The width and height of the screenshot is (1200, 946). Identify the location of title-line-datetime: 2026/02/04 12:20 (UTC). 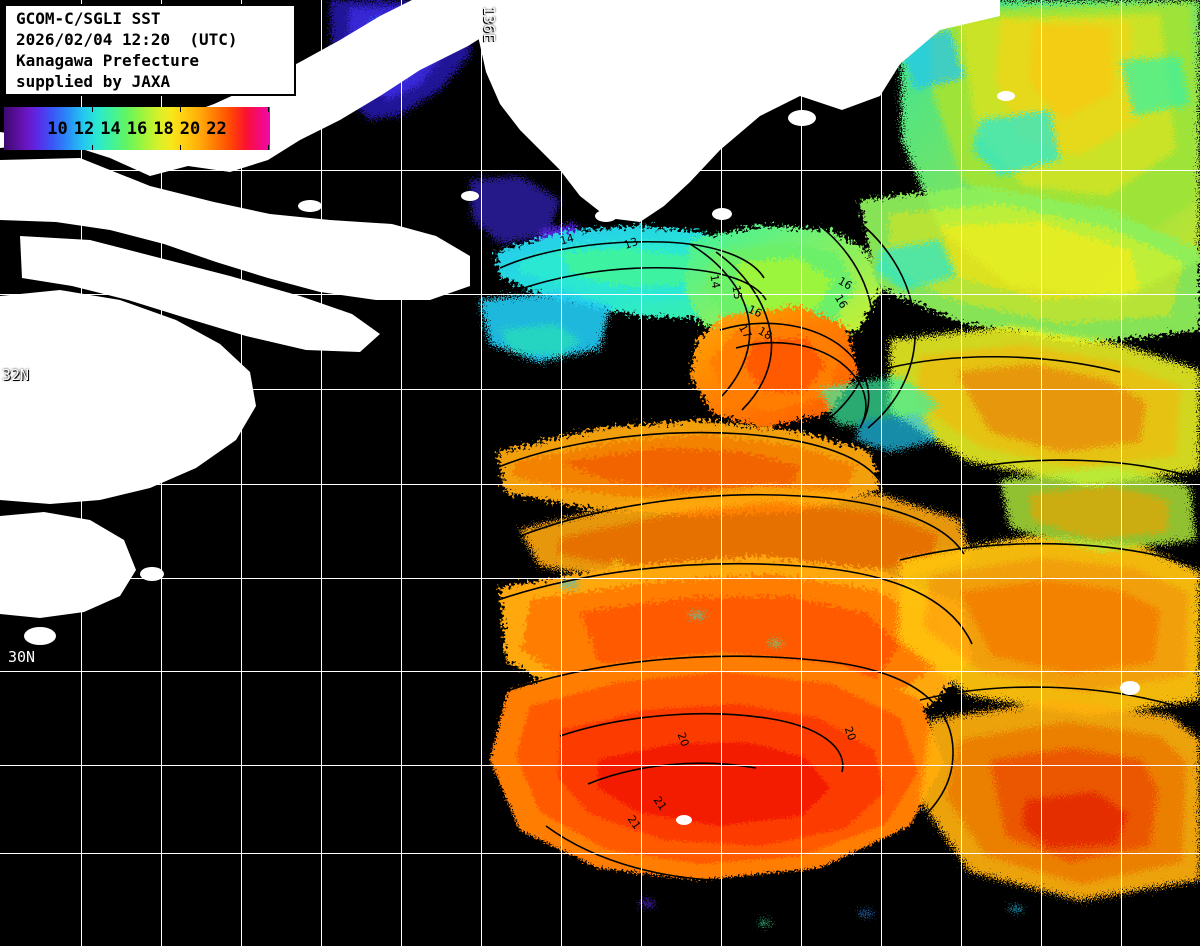
(127, 39).